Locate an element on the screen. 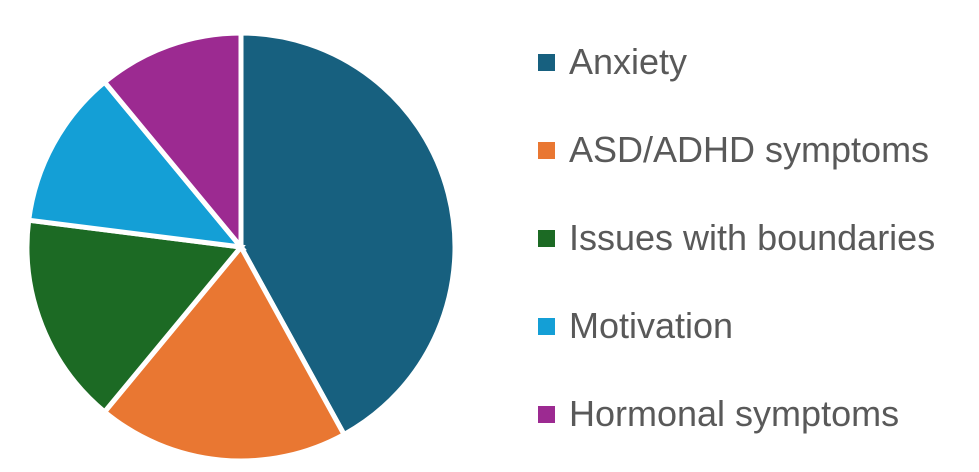 Image resolution: width=979 pixels, height=472 pixels. legend-item: Issues with boundaries is located at coordinates (736, 238).